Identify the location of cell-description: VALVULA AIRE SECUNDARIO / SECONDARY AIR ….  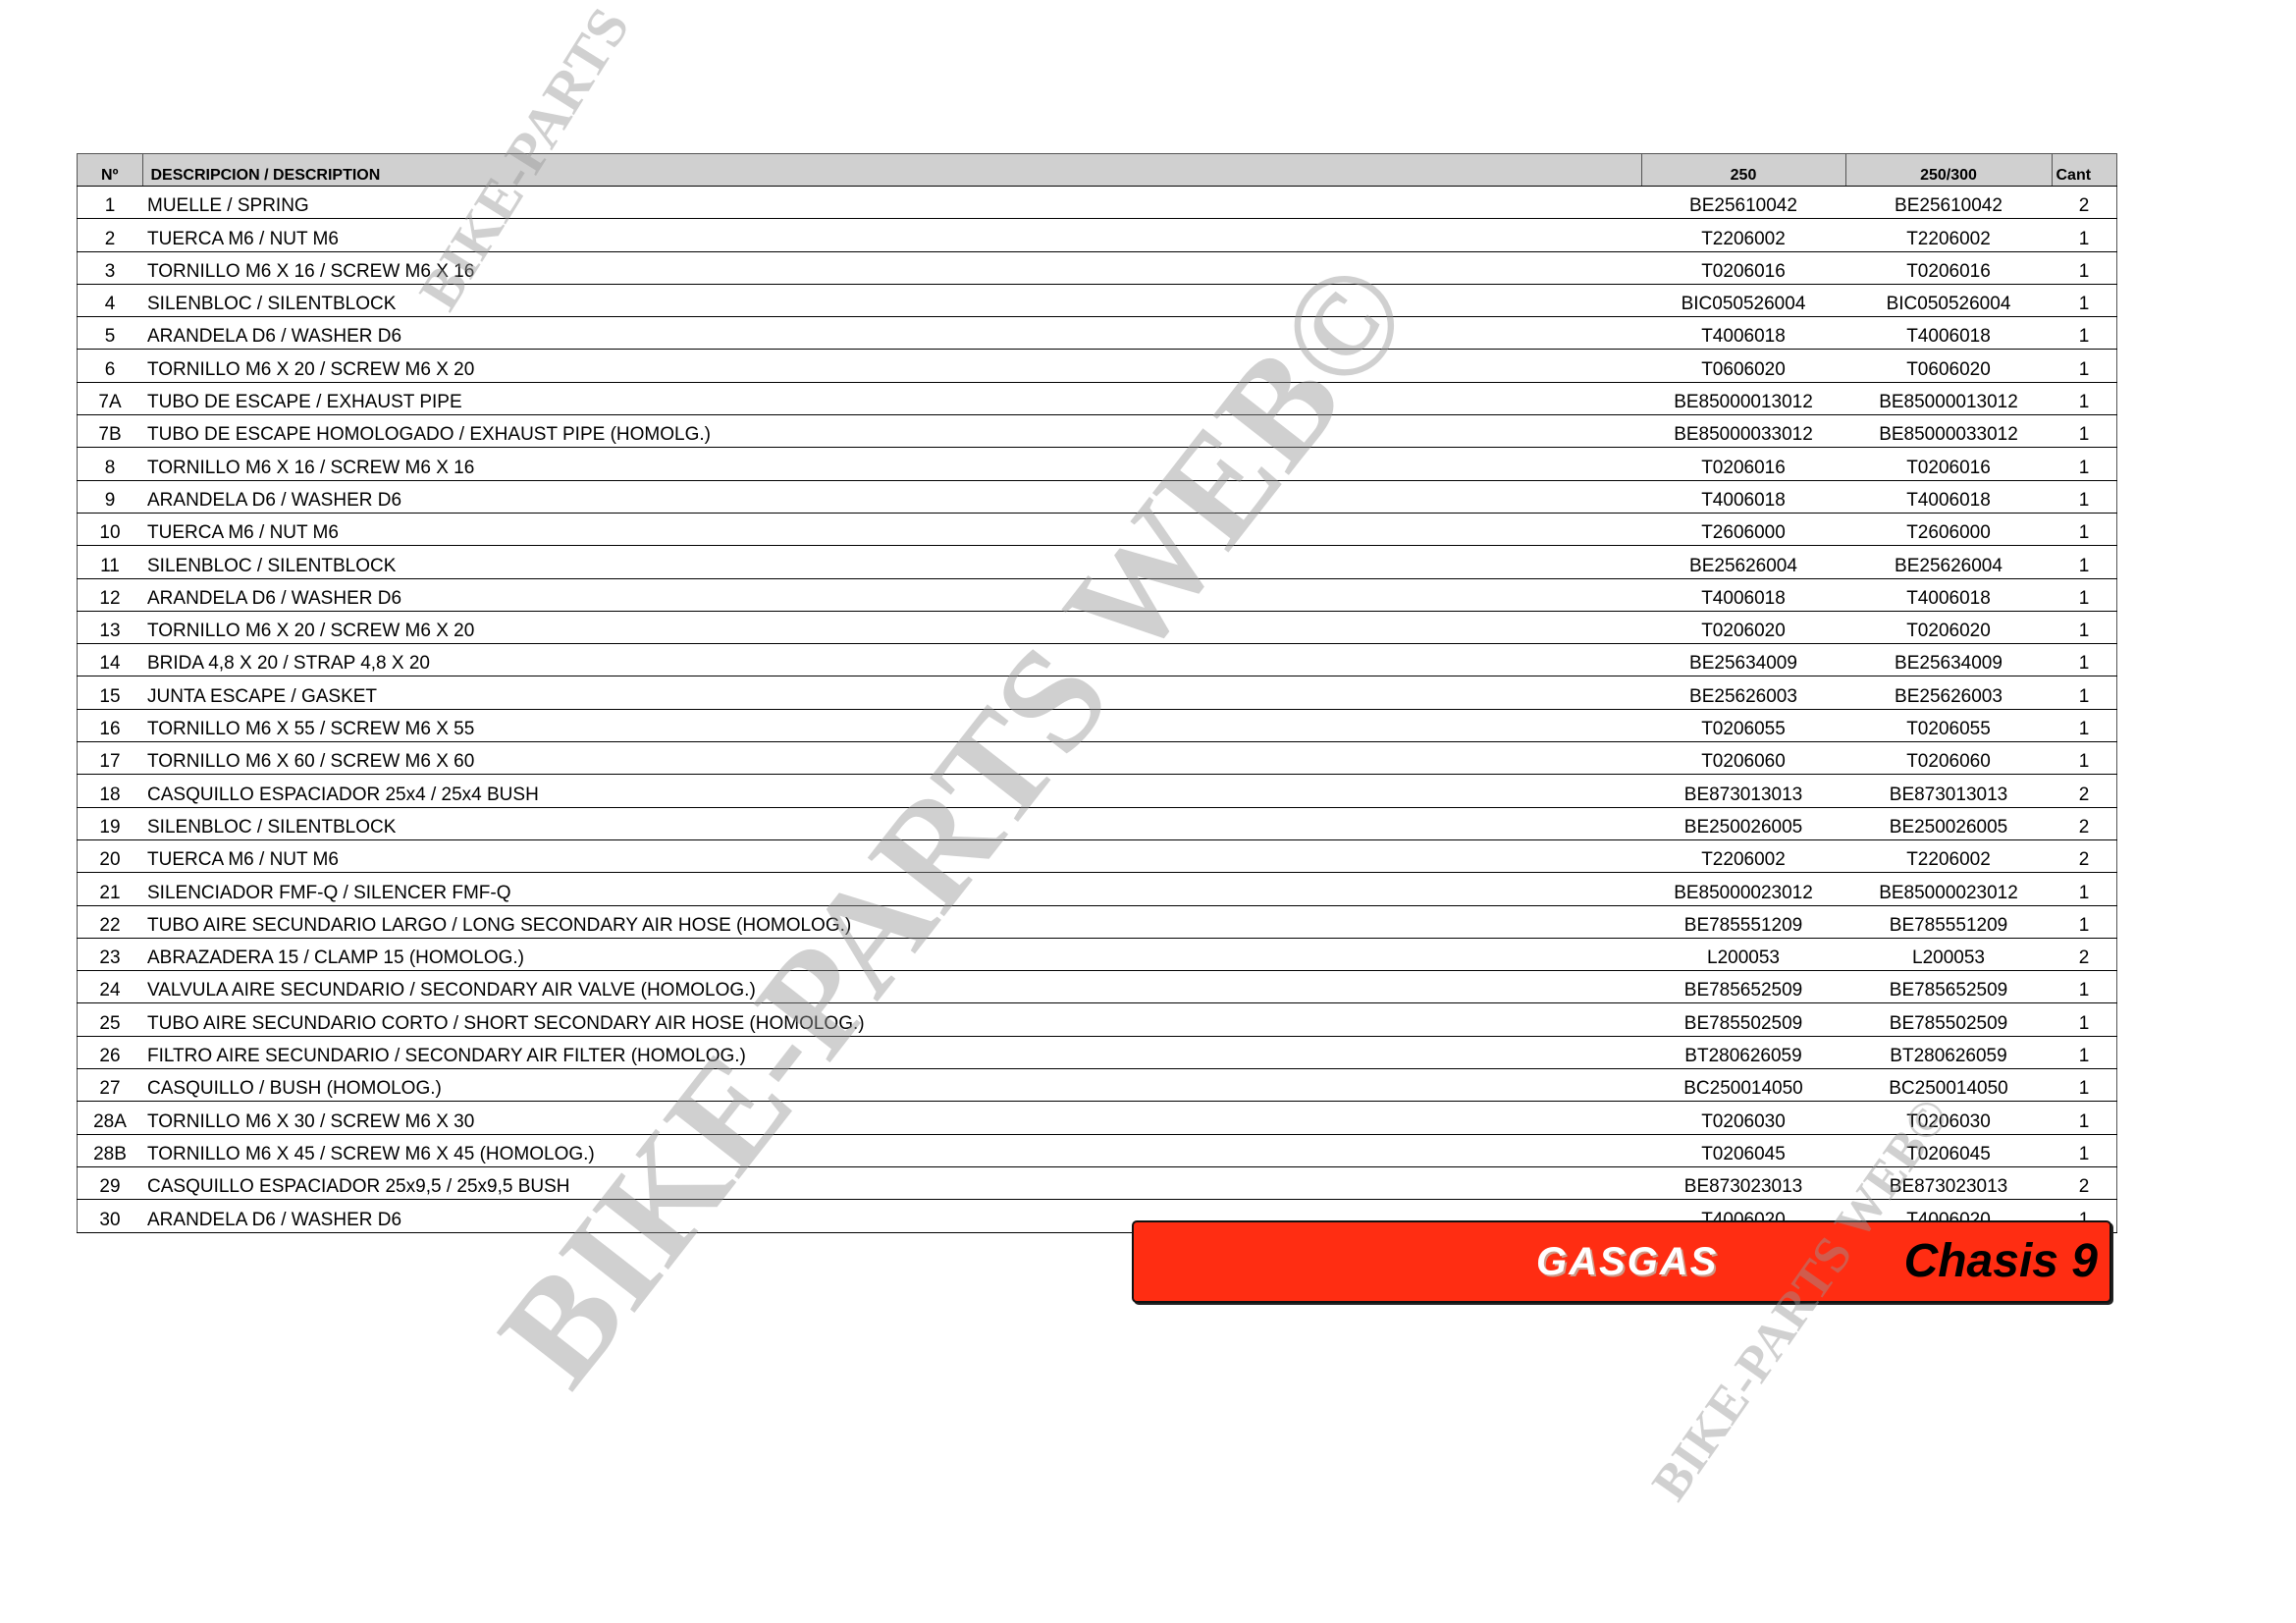
(891, 987).